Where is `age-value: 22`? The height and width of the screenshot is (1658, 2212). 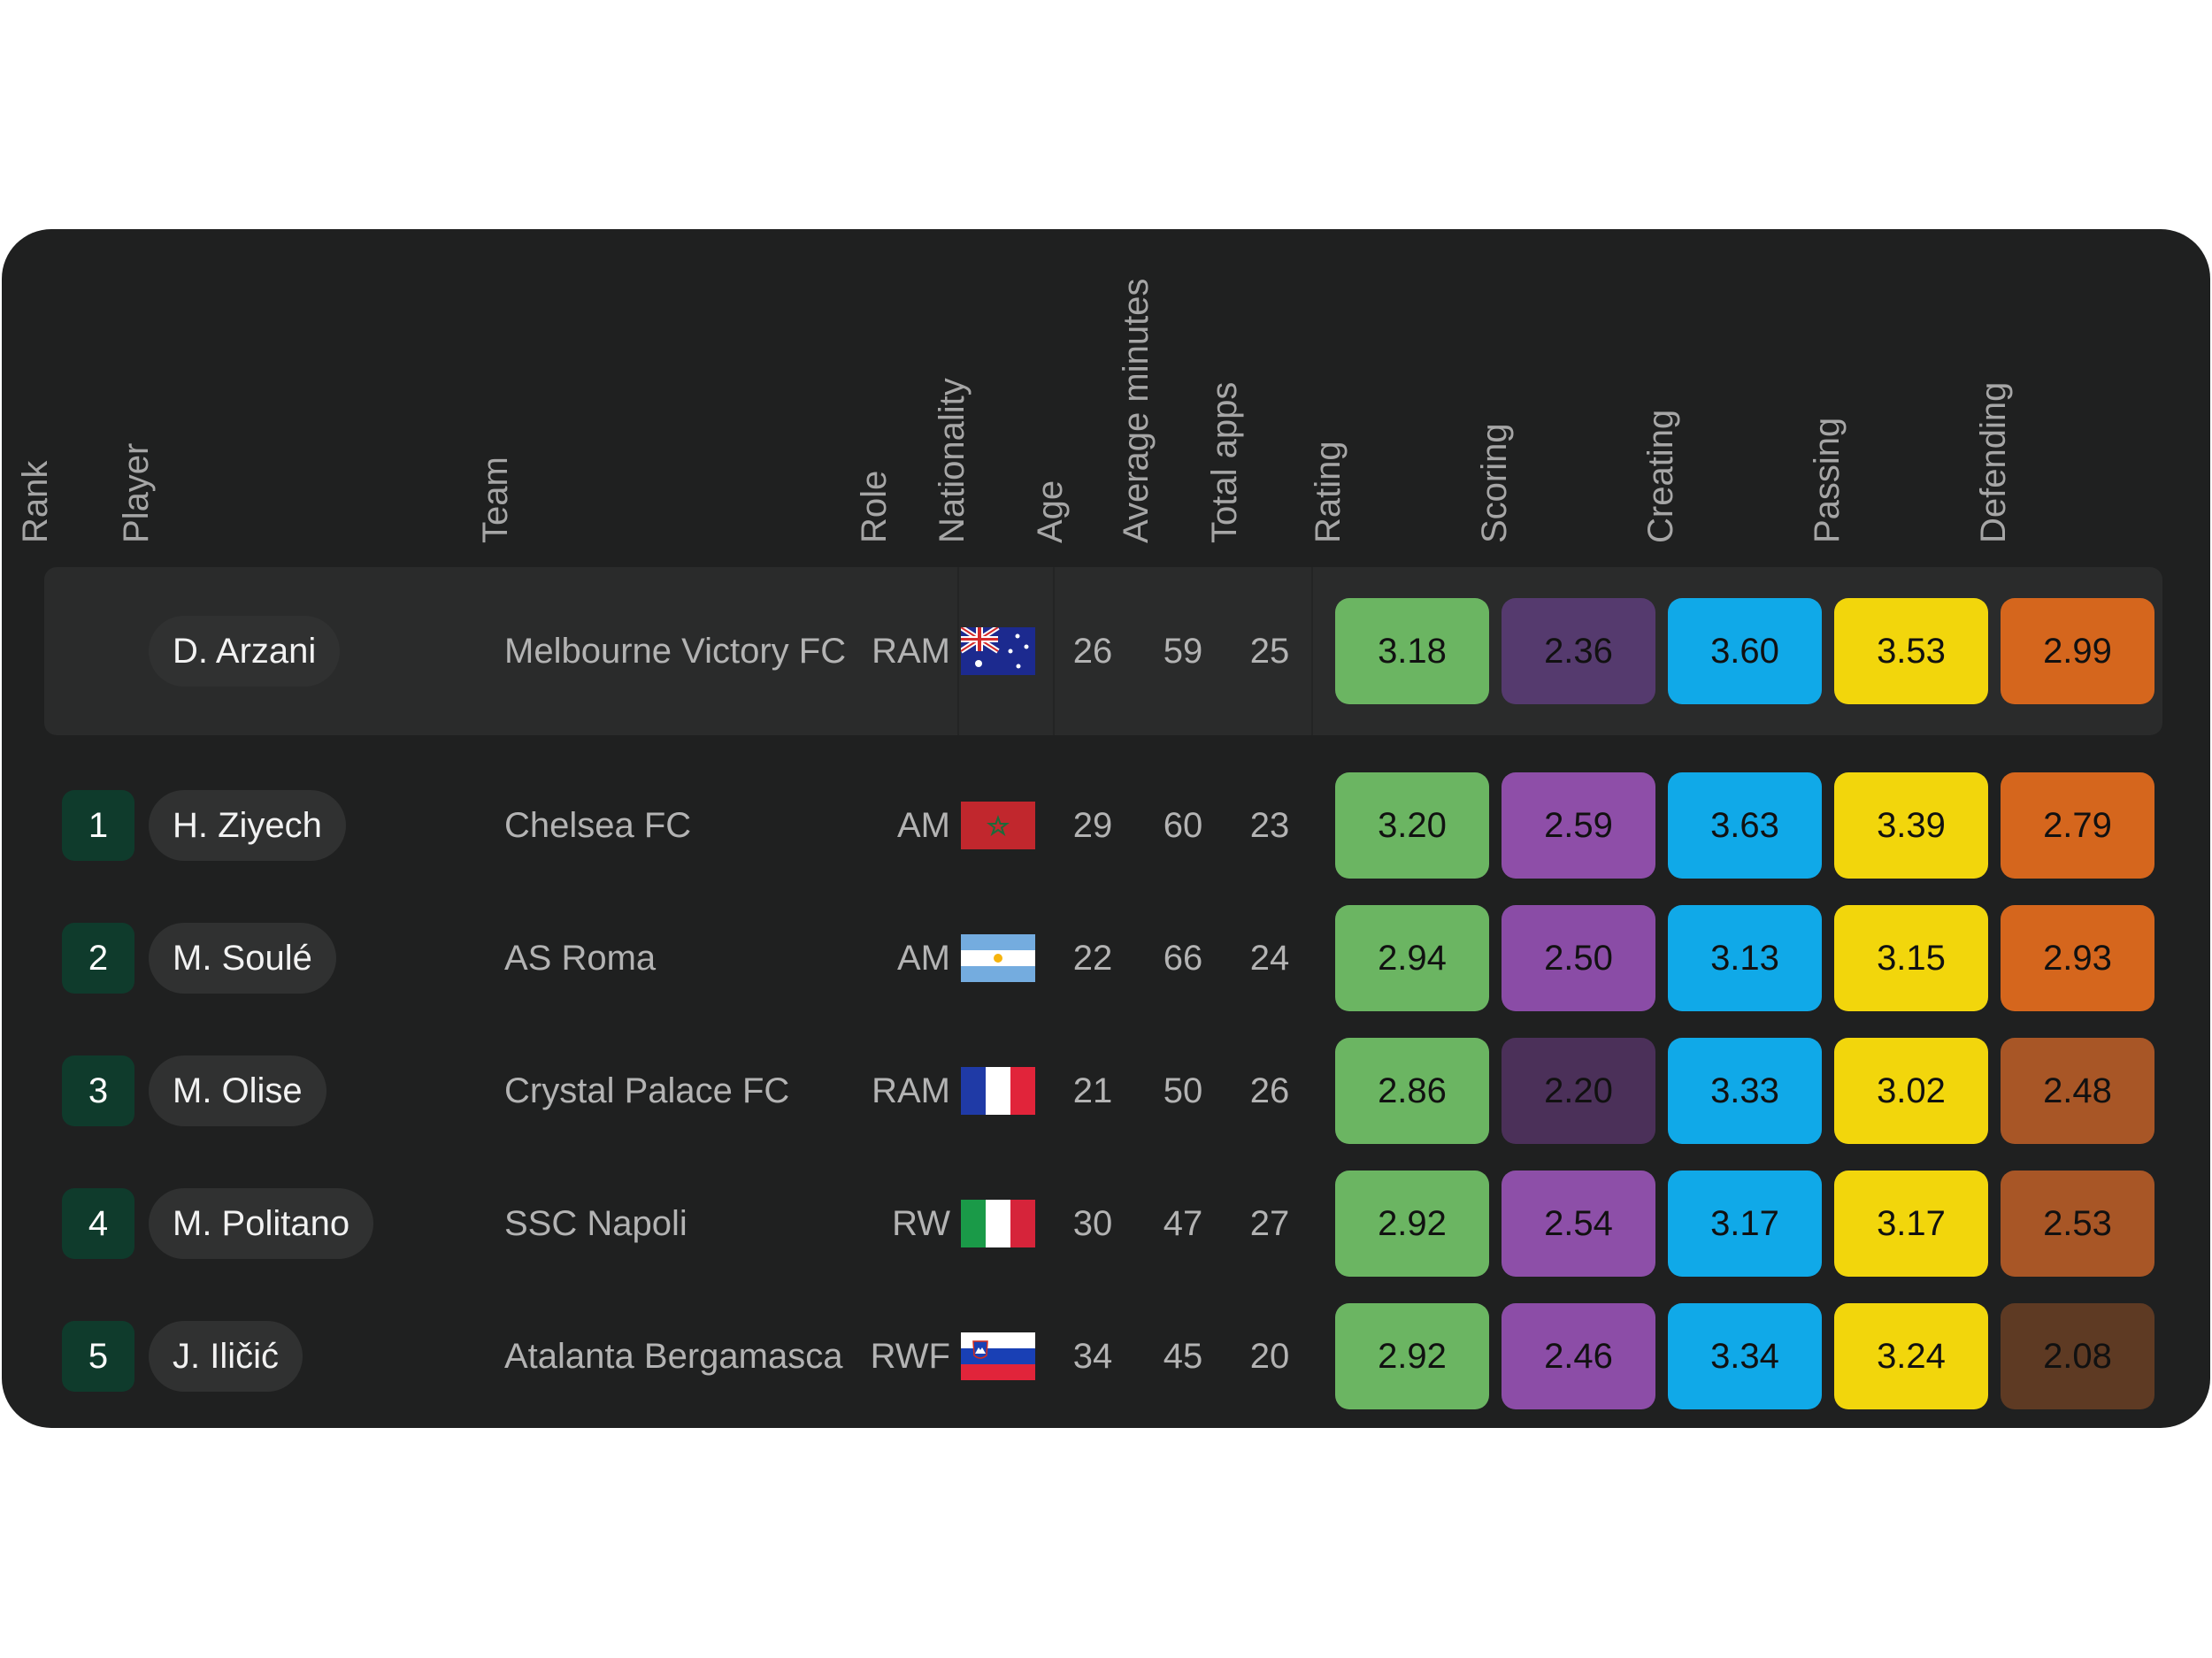 age-value: 22 is located at coordinates (1092, 958).